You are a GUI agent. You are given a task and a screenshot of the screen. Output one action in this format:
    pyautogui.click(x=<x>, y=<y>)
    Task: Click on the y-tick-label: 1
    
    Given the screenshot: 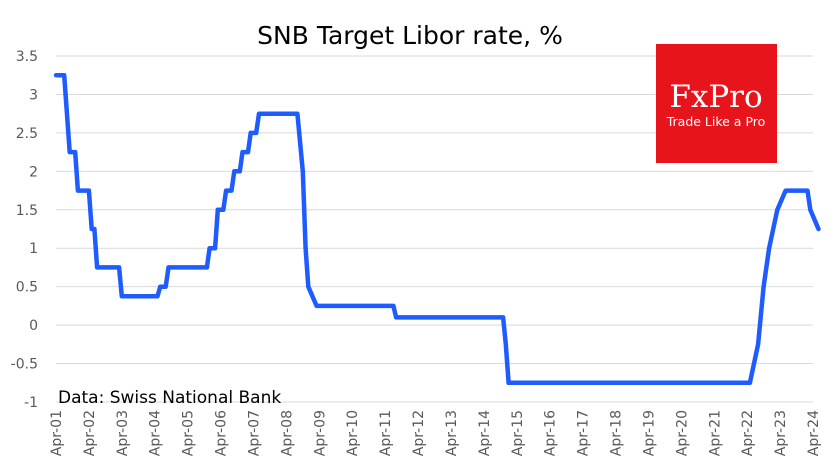 What is the action you would take?
    pyautogui.click(x=33, y=249)
    